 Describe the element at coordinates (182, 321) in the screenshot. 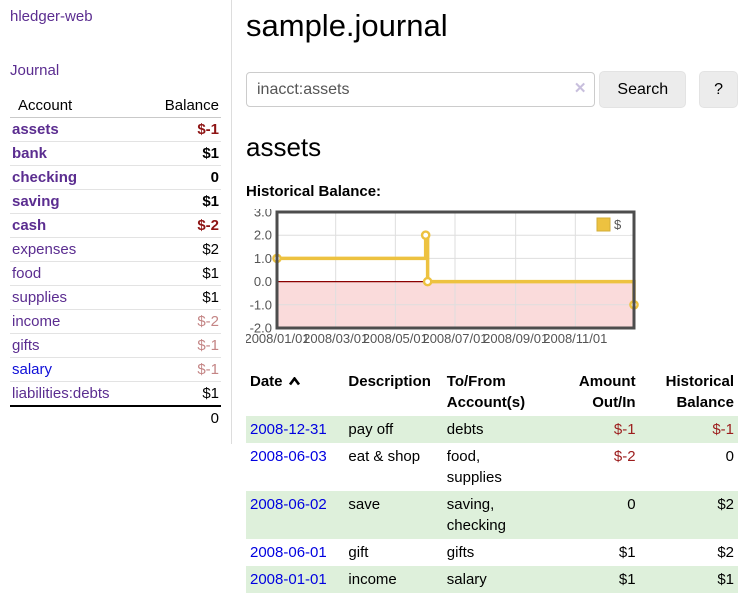

I see `account-balance: $-2` at that location.